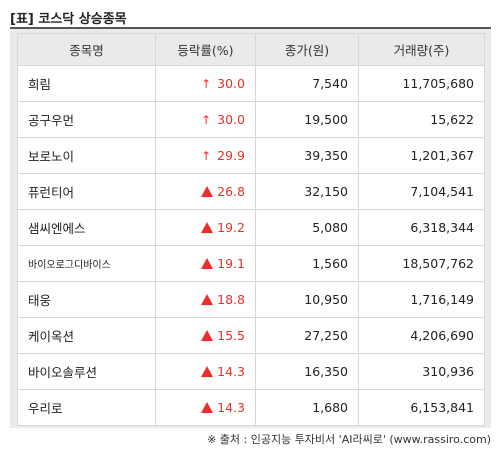  I want to click on stock-name: 바이오솔루션, so click(86, 371).